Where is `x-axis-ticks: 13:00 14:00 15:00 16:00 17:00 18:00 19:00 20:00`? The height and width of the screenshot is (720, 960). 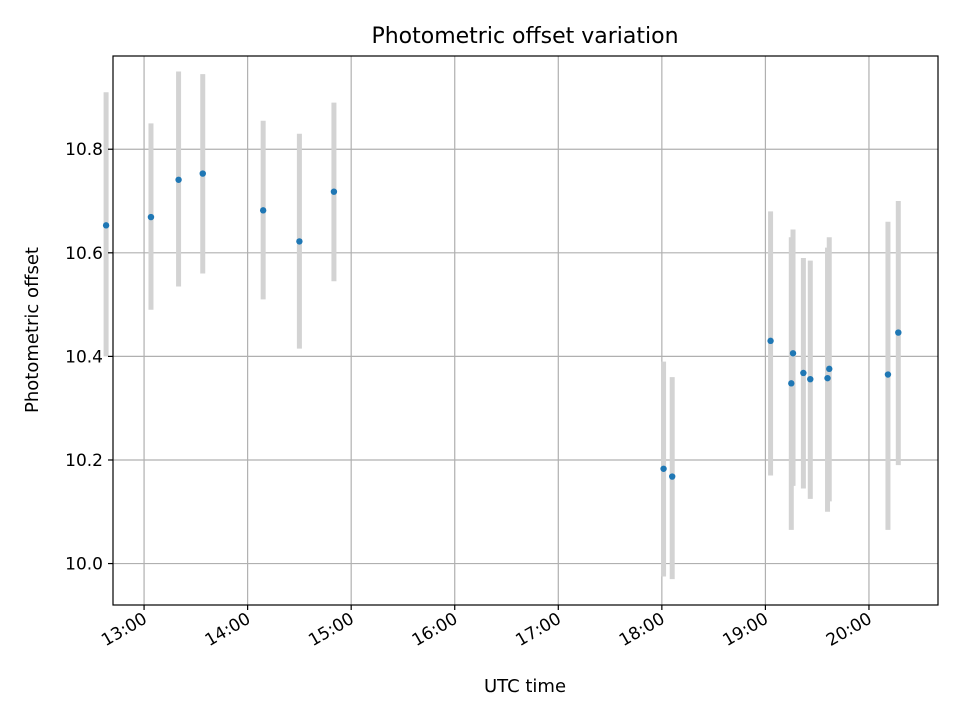
x-axis-ticks: 13:00 14:00 15:00 16:00 17:00 18:00 19:00 20:00 is located at coordinates (486, 628).